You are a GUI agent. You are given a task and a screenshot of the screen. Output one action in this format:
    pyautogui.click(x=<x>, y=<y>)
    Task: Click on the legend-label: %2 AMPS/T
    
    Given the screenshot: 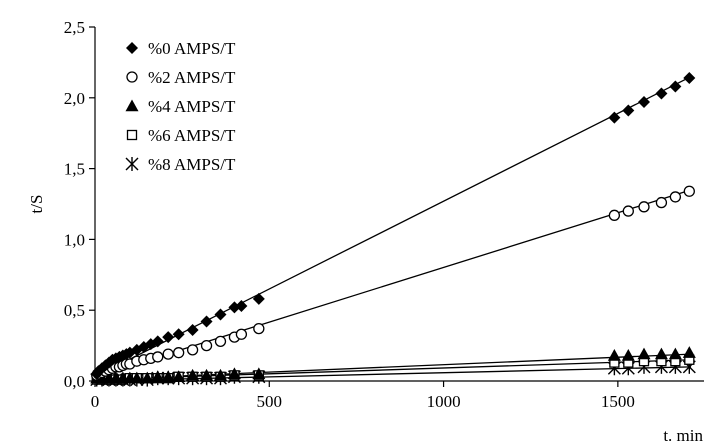 What is the action you would take?
    pyautogui.click(x=192, y=77)
    